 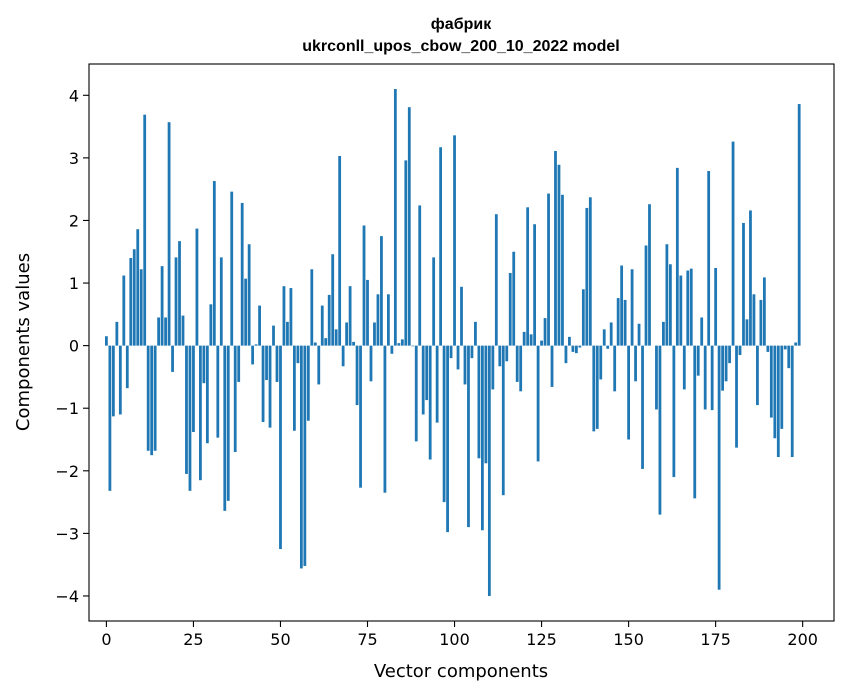 I want to click on x-axis-ticks: 0 25 50 75 100 125 150 175 200, so click(x=459, y=635).